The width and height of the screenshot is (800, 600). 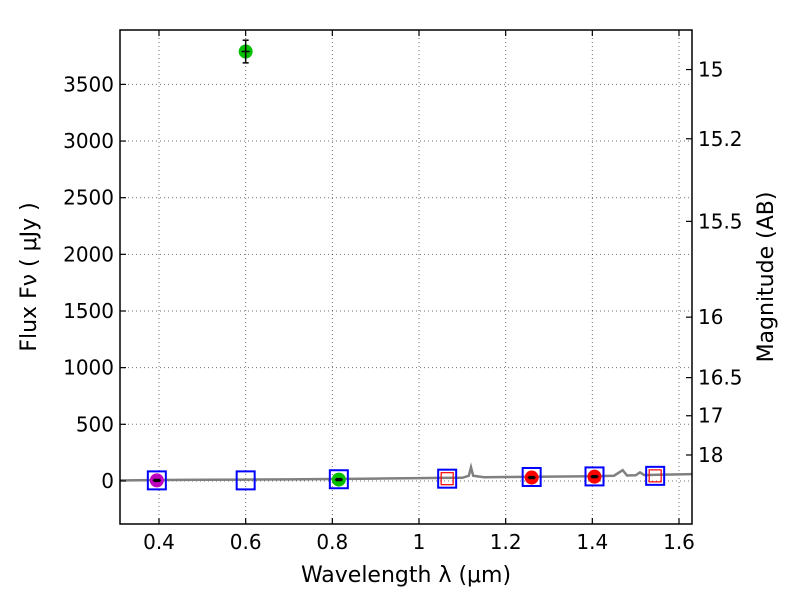 What do you see at coordinates (95, 424) in the screenshot?
I see `y-tick-label: 500` at bounding box center [95, 424].